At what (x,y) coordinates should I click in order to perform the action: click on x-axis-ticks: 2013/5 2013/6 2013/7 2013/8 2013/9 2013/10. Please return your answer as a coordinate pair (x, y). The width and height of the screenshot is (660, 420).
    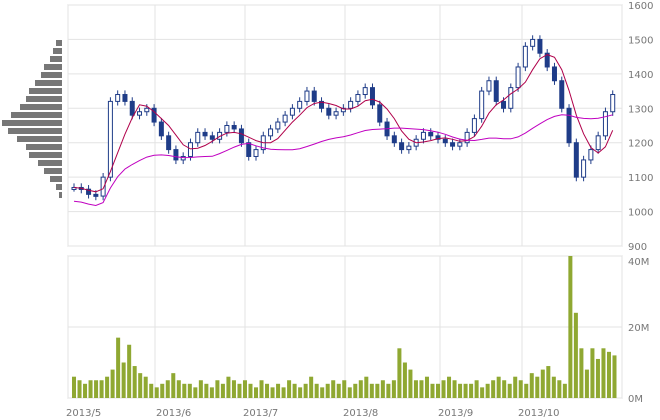
    Looking at the image, I should click on (313, 413).